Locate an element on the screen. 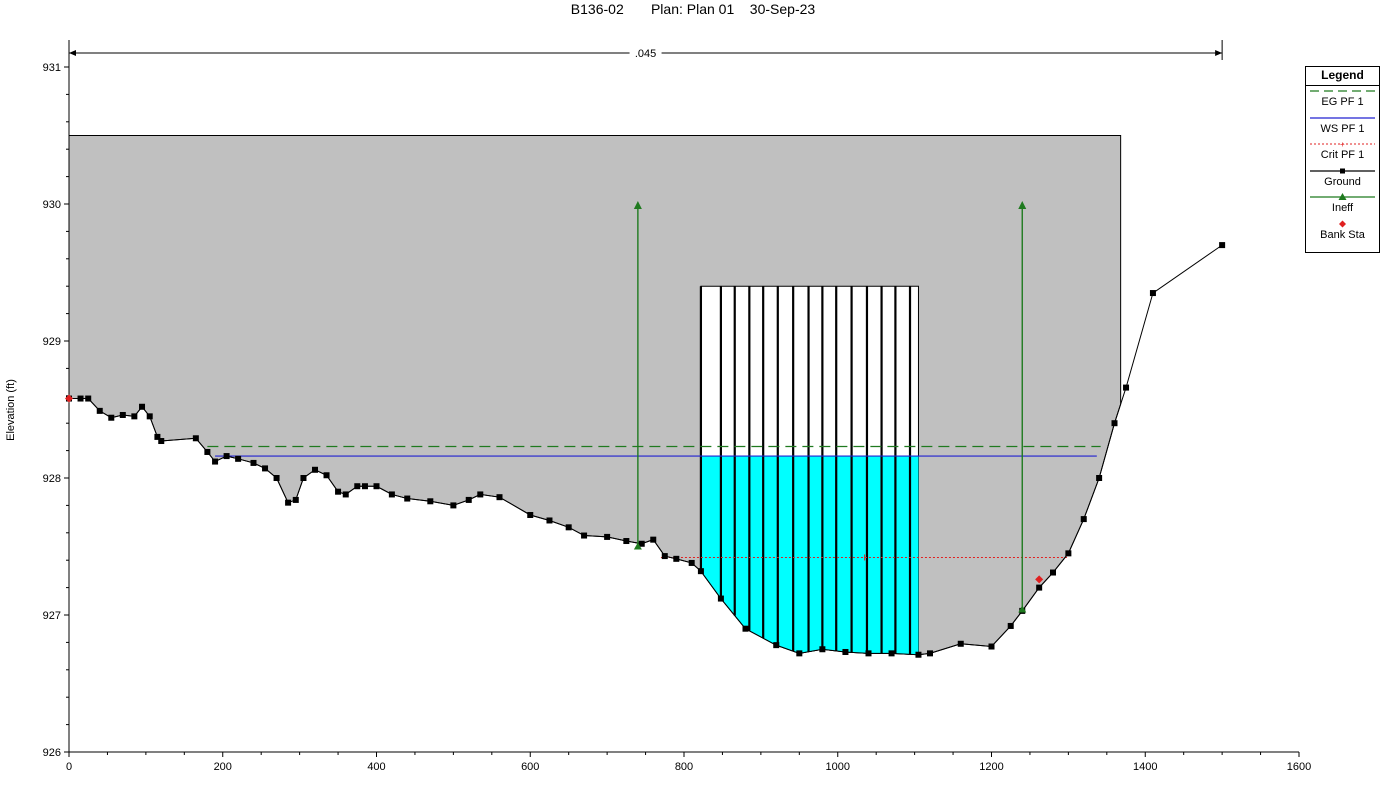  x-tick-label-5: 1000 is located at coordinates (838, 767).